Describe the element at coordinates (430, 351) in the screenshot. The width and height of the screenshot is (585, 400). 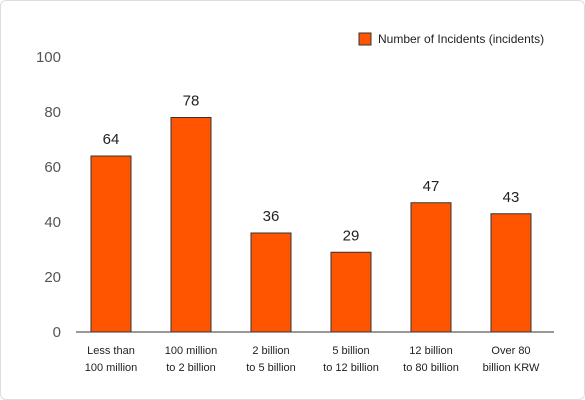
I see `x-tick-label-line: 12 billion` at that location.